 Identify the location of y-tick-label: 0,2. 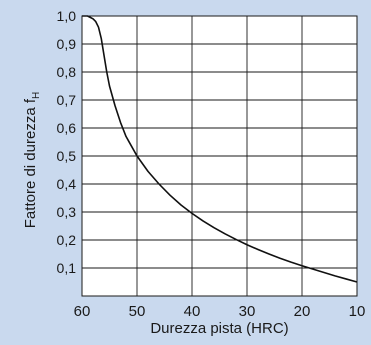
(67, 240).